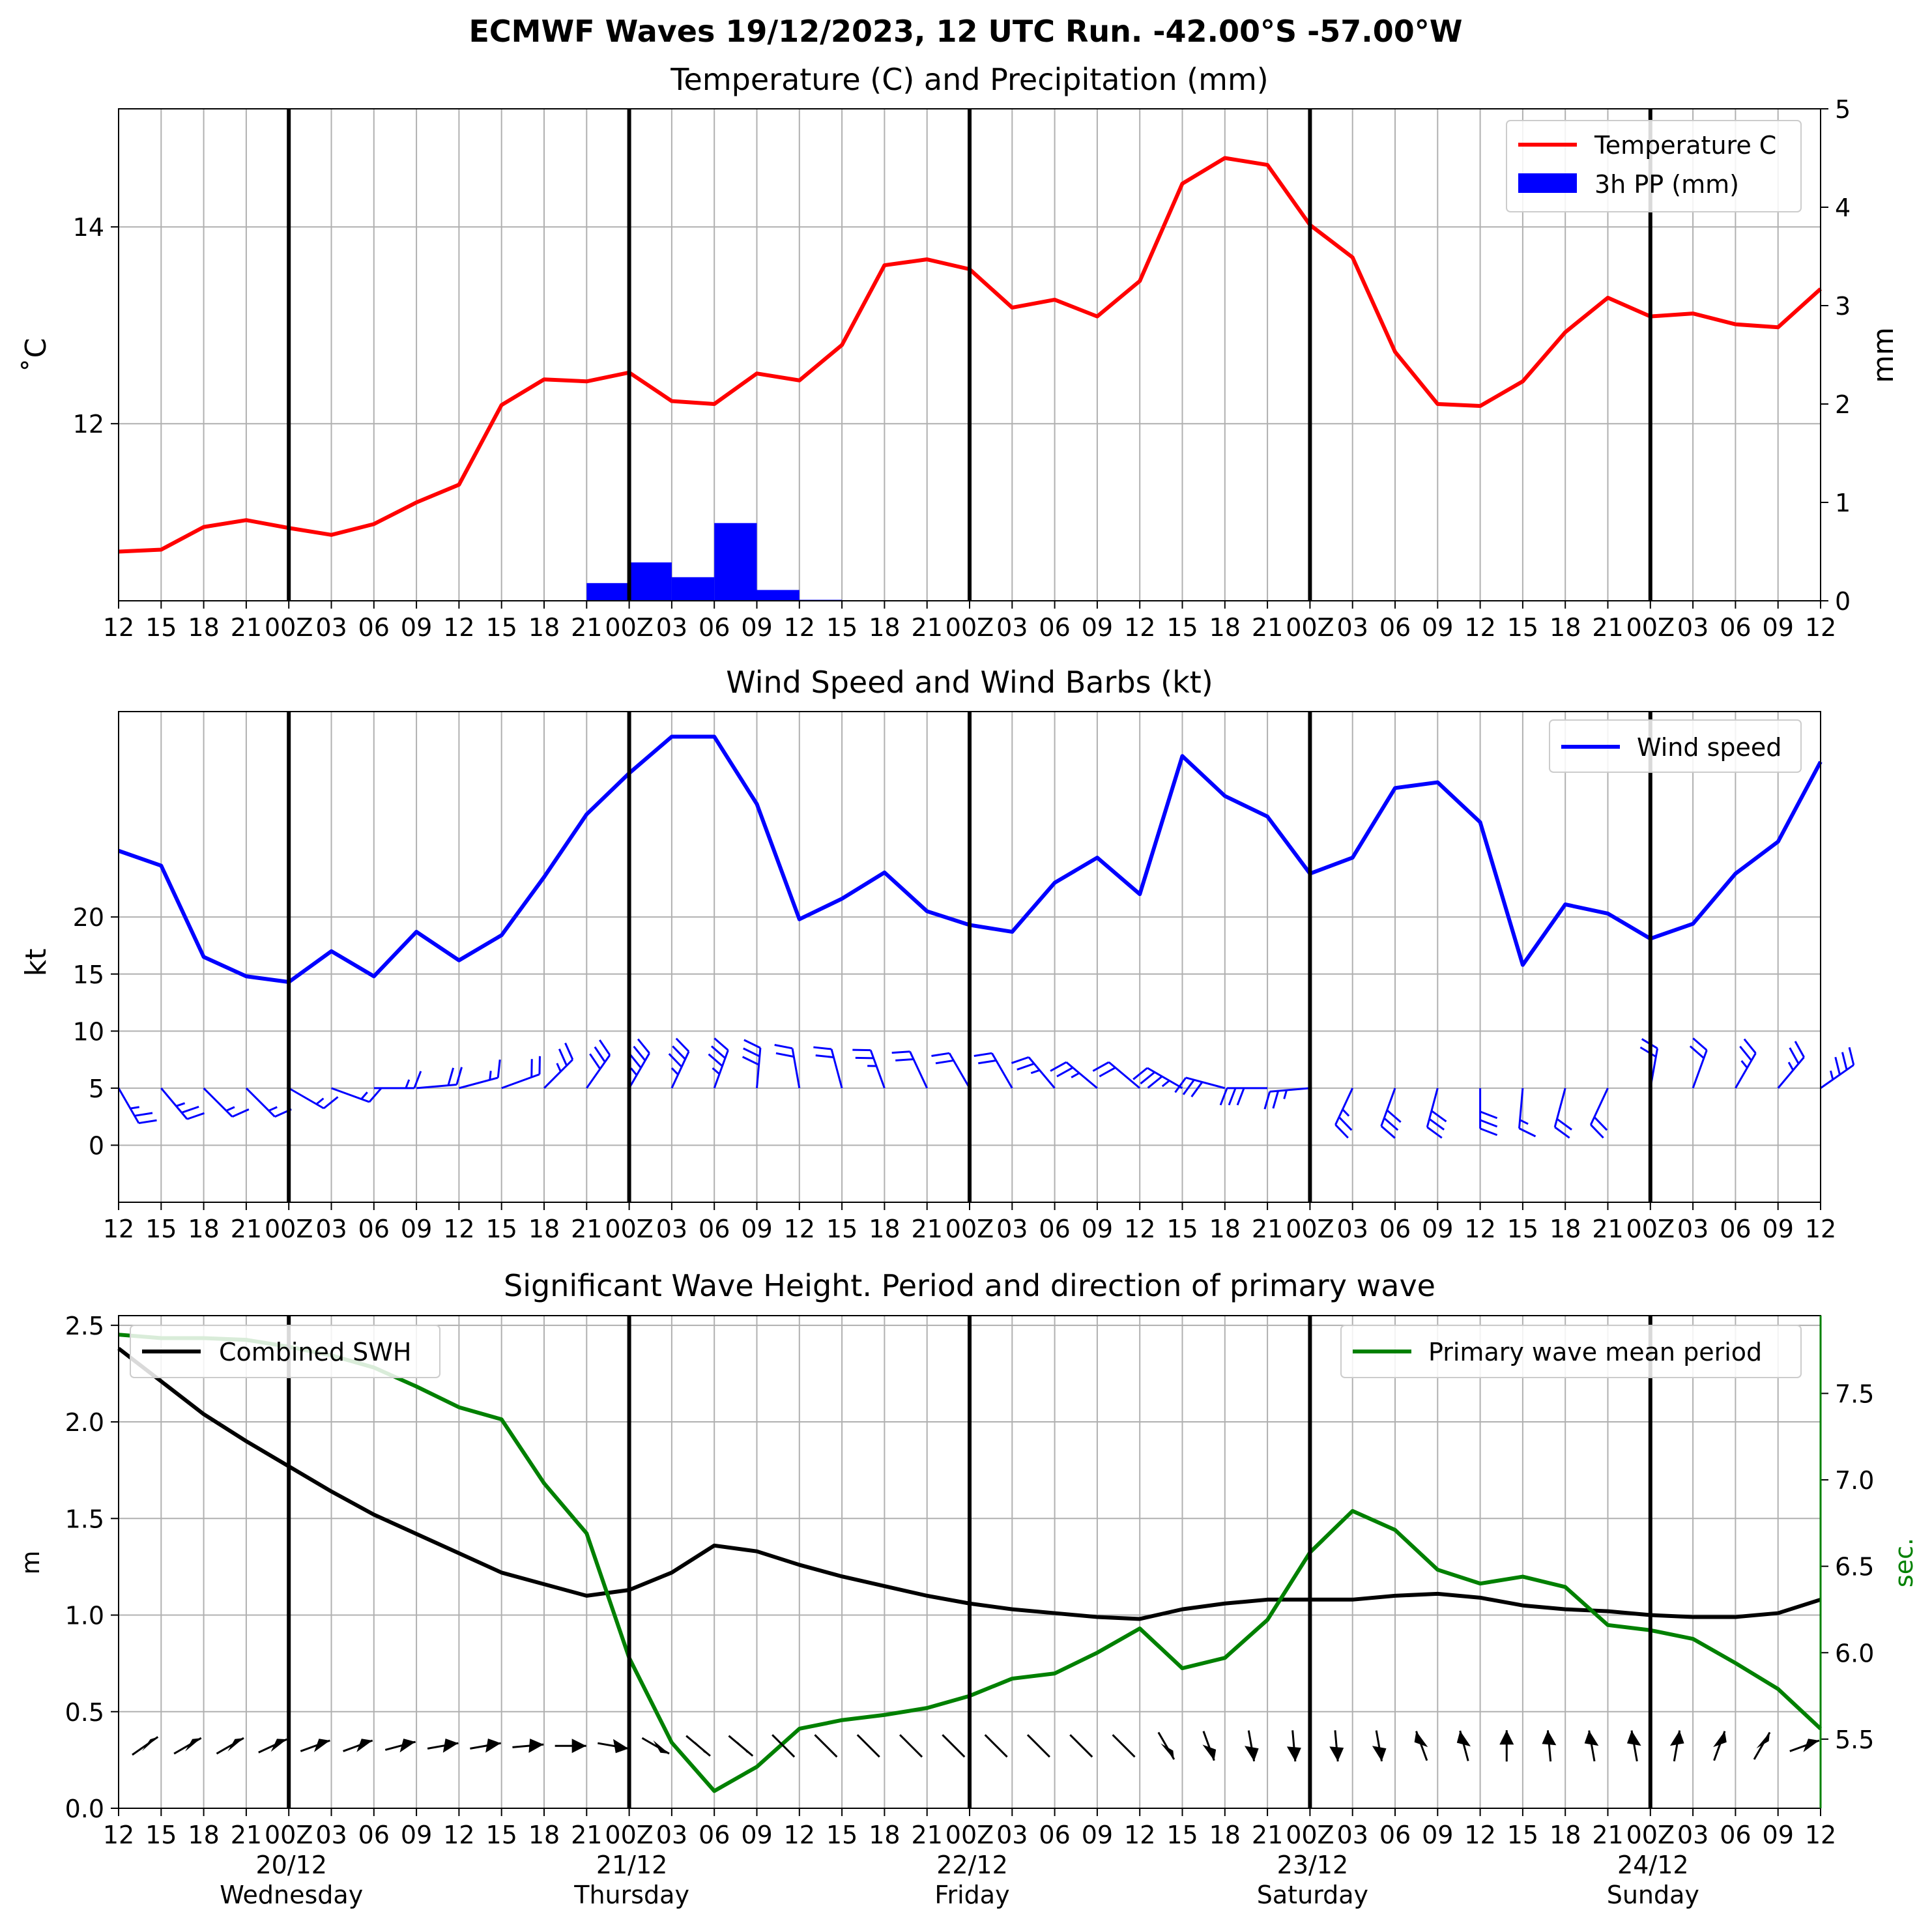 The height and width of the screenshot is (1921, 1932). I want to click on y2-tick-label: 4, so click(1843, 208).